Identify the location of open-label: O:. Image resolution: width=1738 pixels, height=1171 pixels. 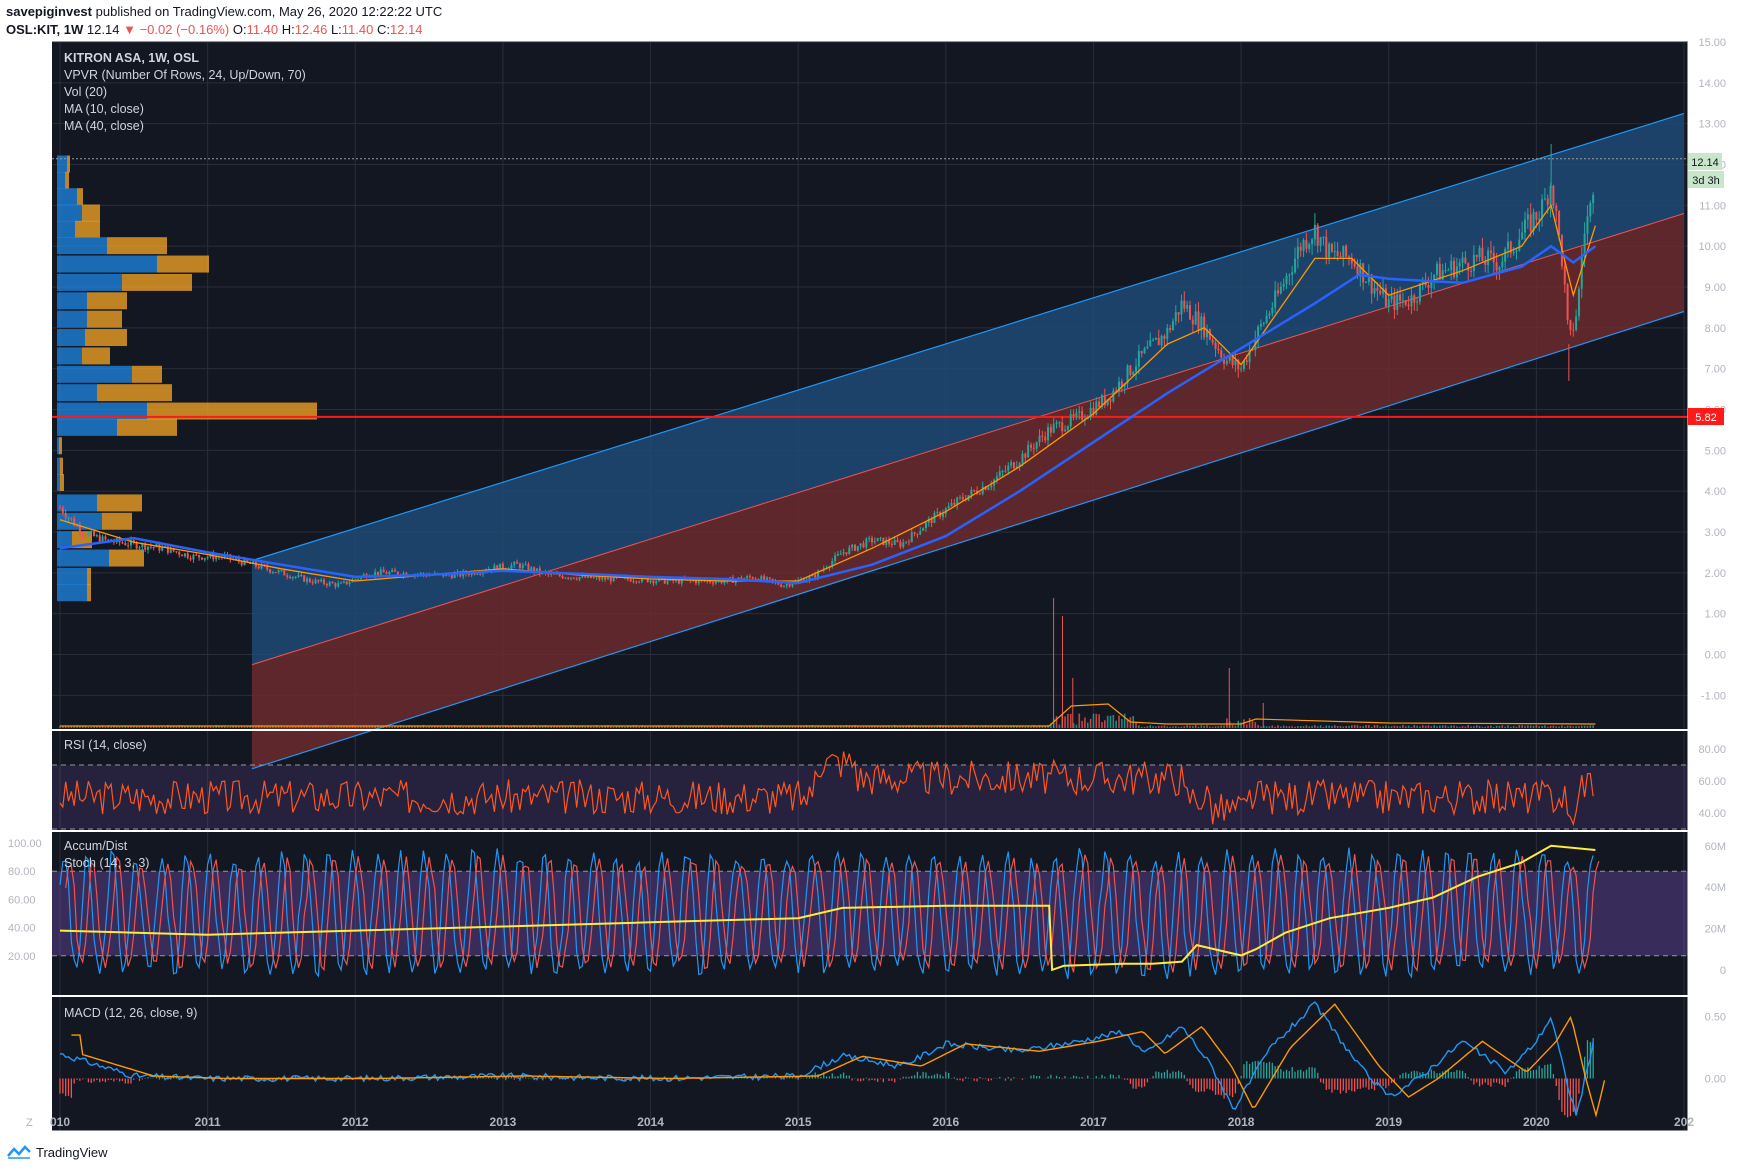
(239, 29).